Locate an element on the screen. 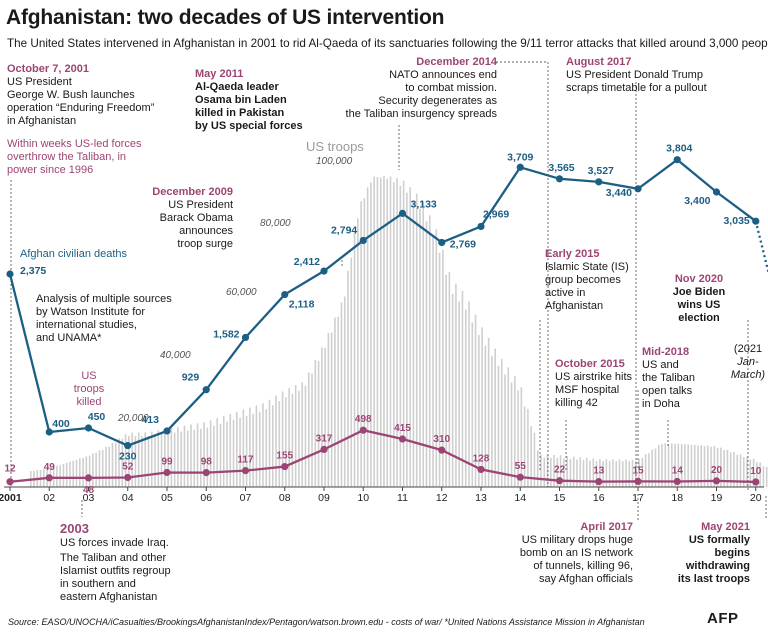 The height and width of the screenshot is (641, 768). annotation-line: US and is located at coordinates (660, 365).